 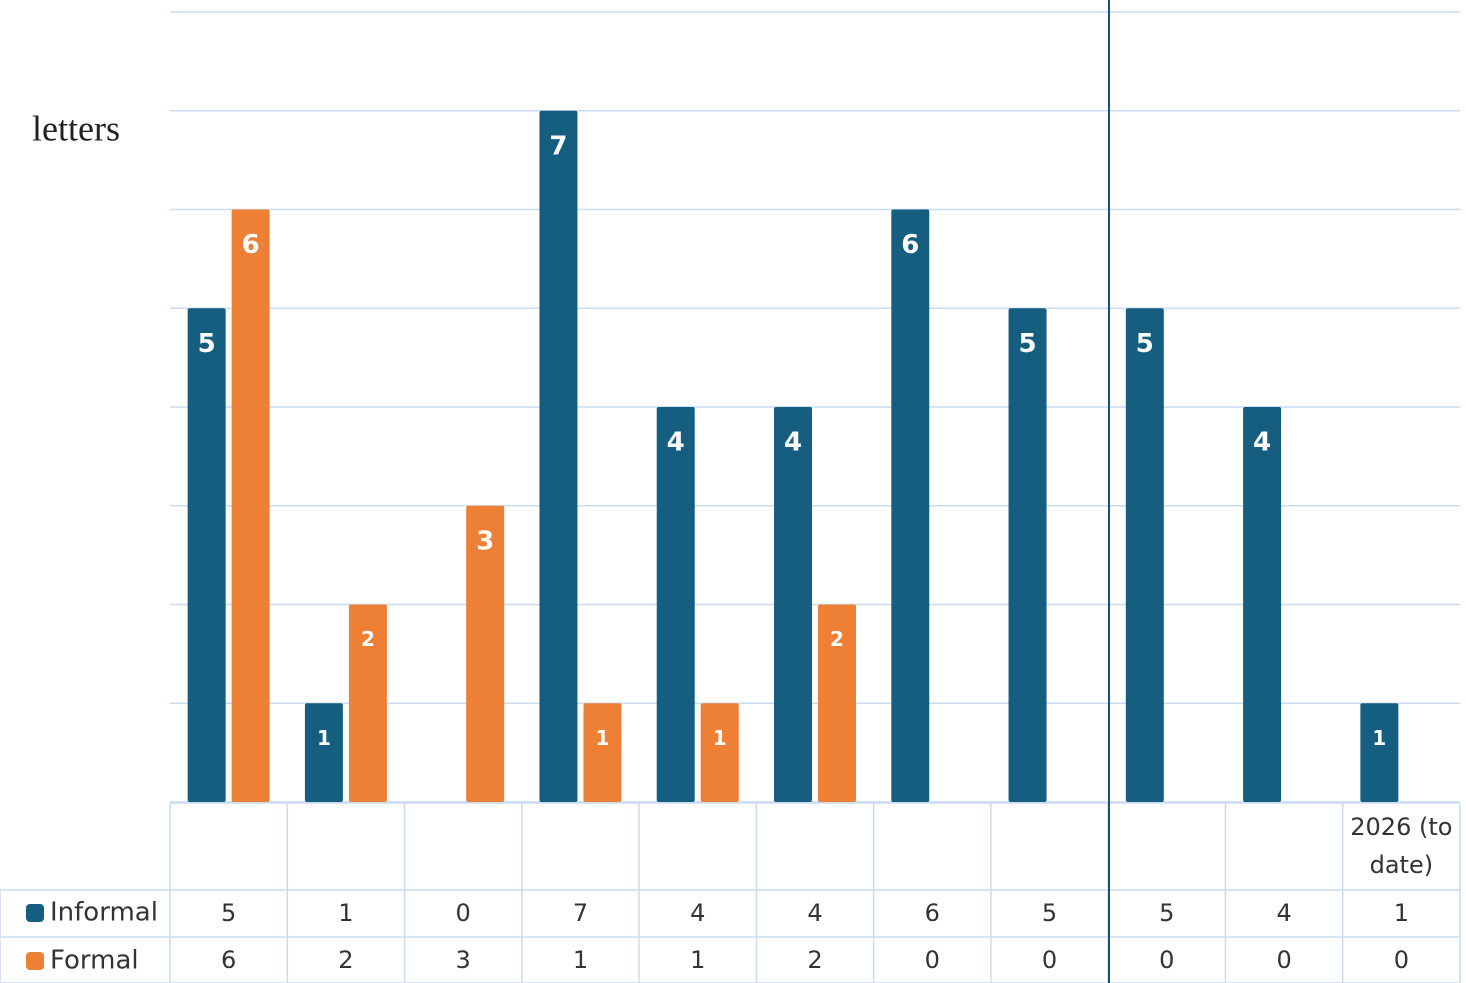 I want to click on chart-title: letters, so click(x=76, y=128).